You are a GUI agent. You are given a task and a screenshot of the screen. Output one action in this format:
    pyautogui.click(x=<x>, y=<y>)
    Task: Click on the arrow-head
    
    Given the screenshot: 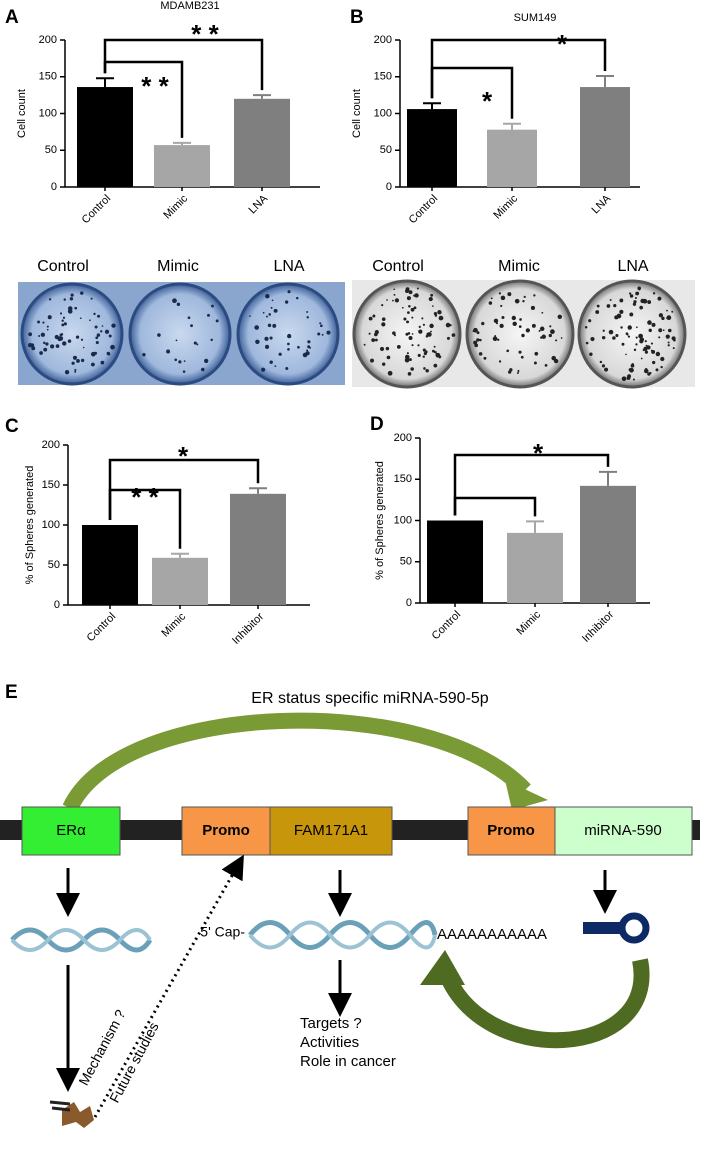 What is the action you would take?
    pyautogui.click(x=442, y=967)
    